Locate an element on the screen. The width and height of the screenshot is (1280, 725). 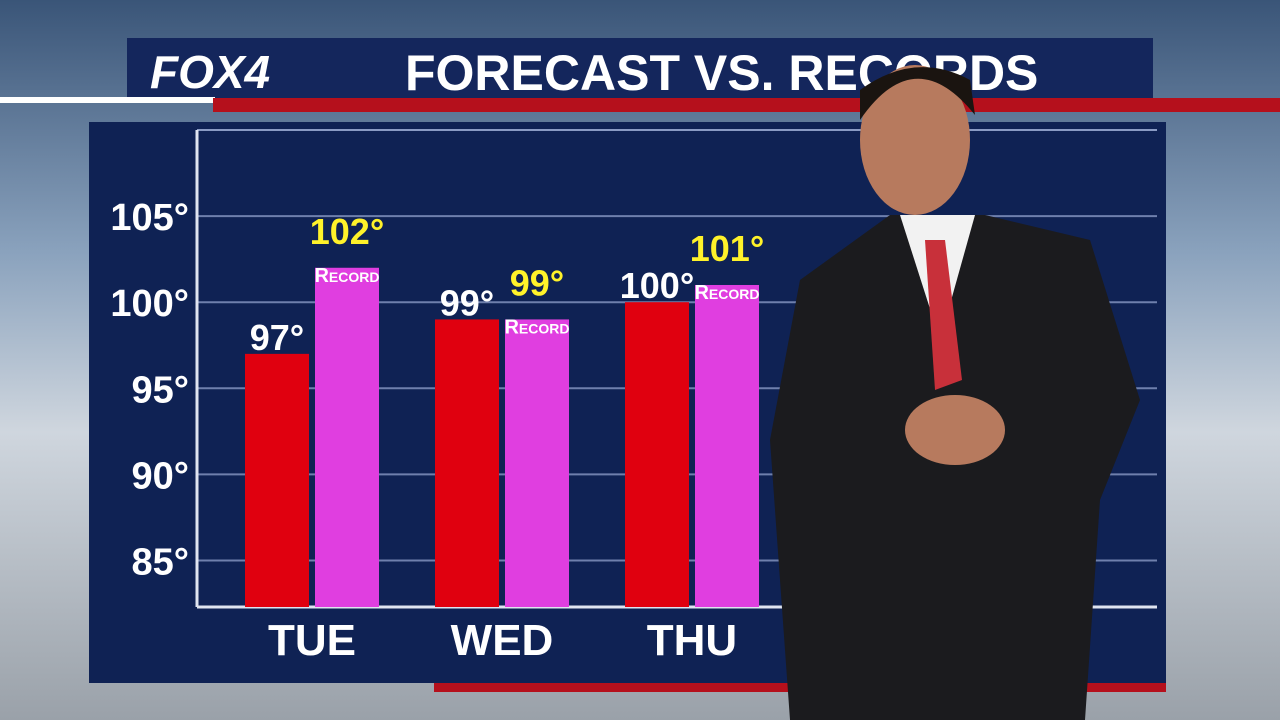
record-value-label: 99° is located at coordinates (537, 282).